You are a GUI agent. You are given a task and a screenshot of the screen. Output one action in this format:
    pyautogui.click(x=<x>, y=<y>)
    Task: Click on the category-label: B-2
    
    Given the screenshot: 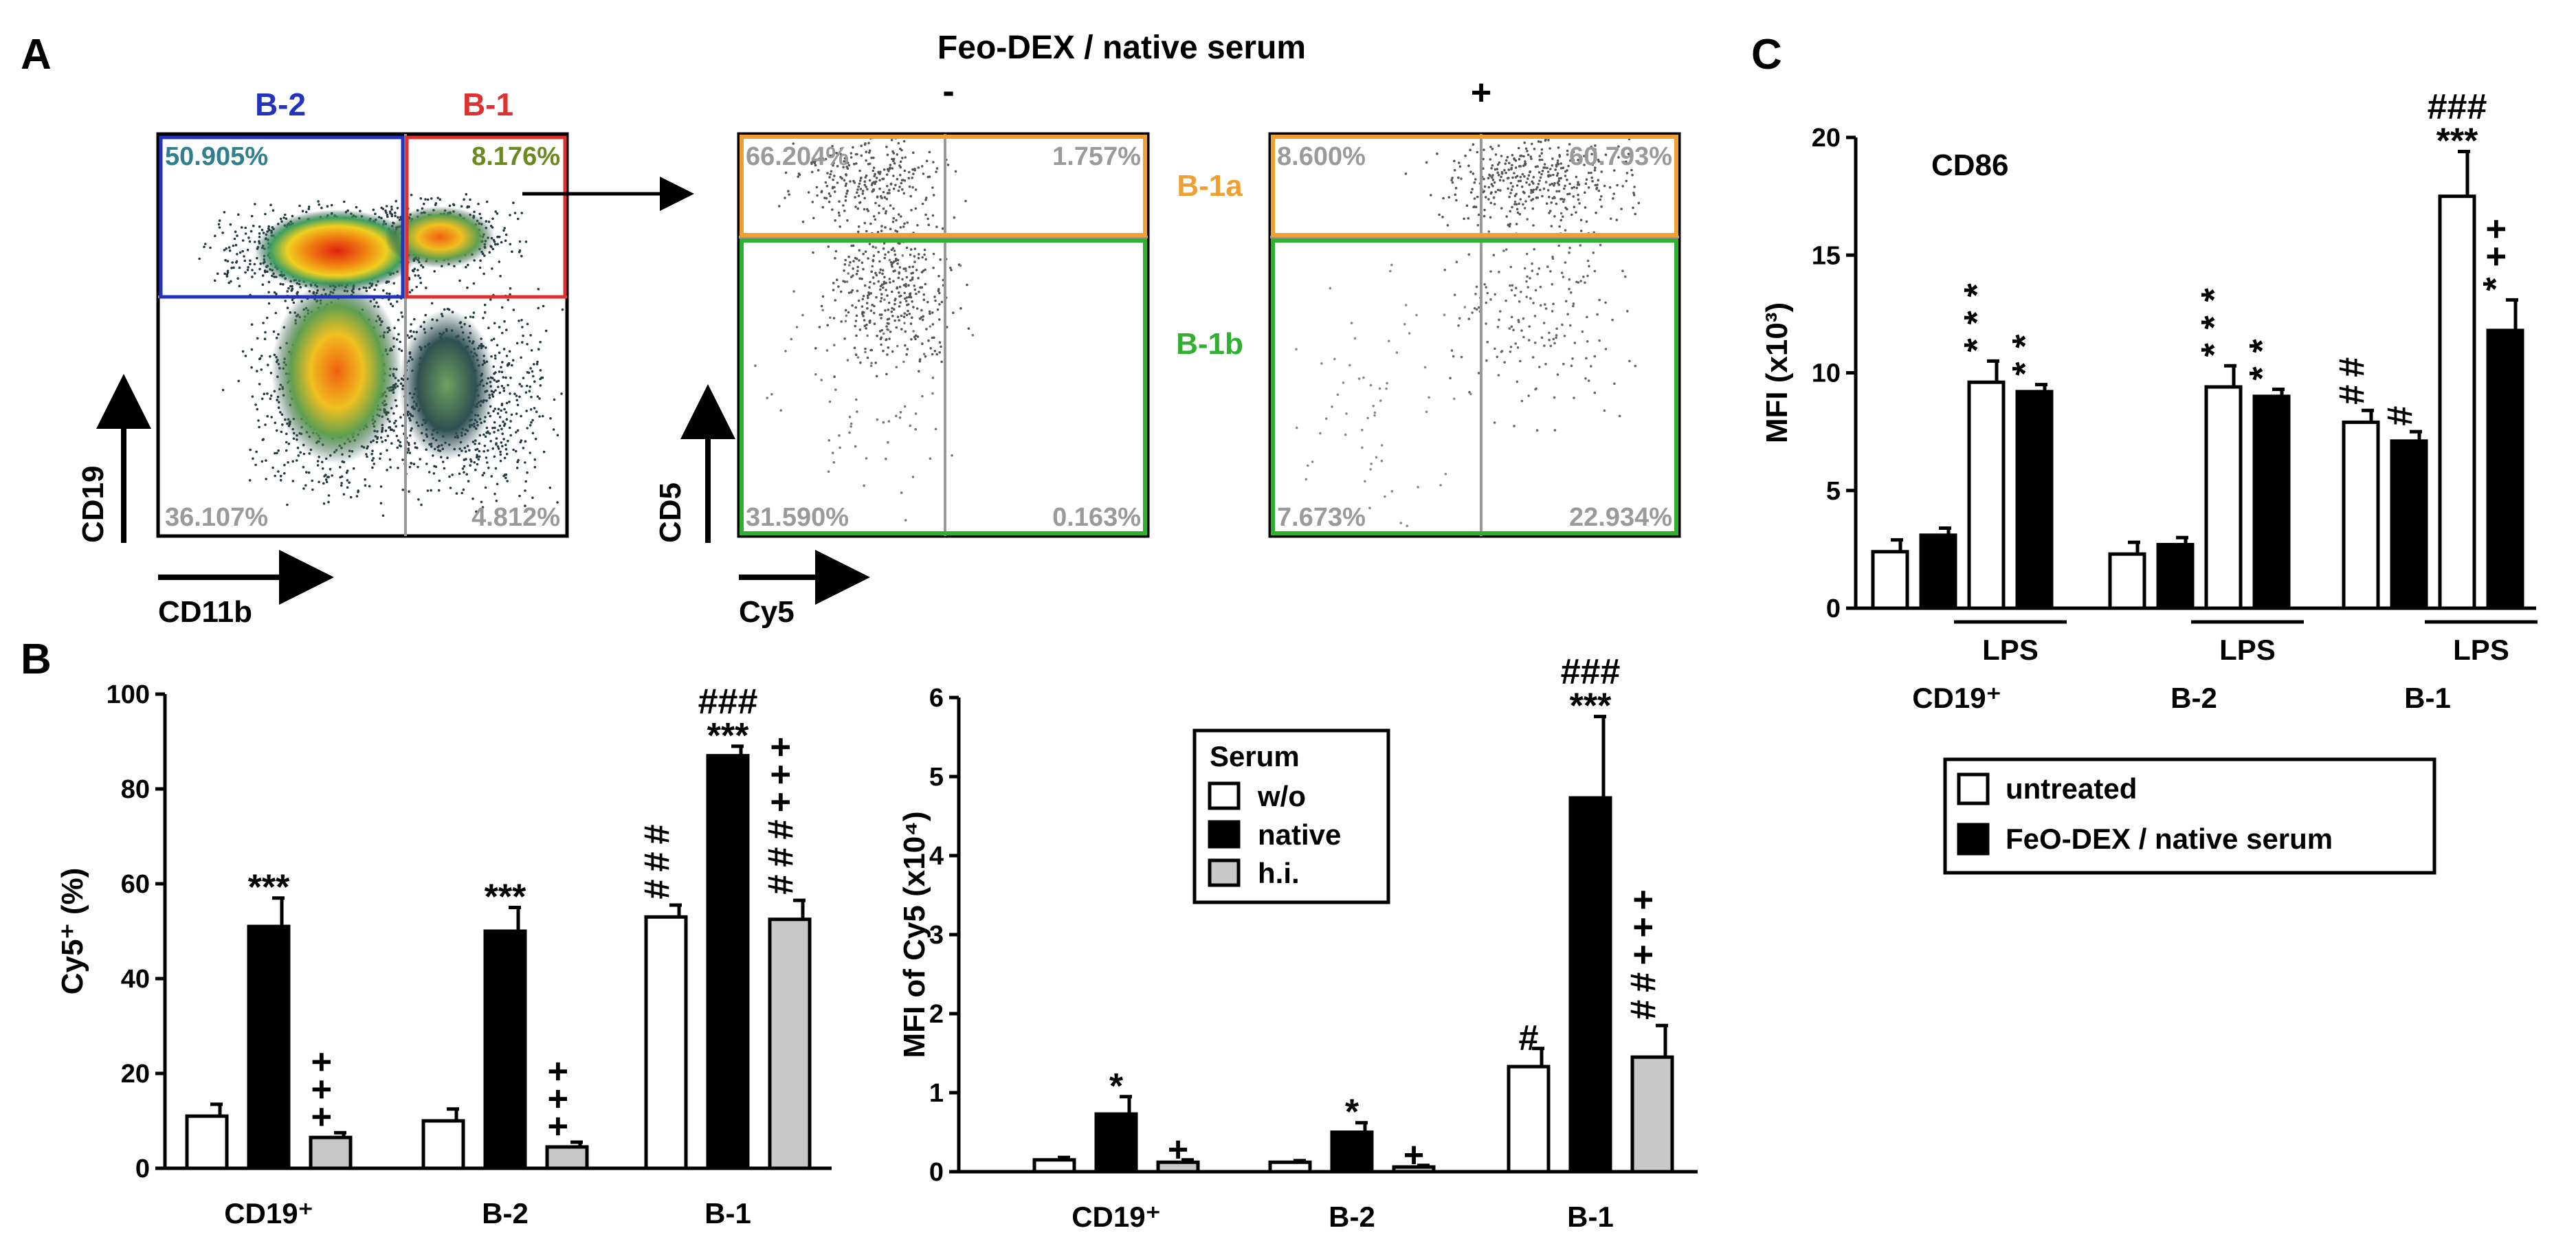 What is the action you would take?
    pyautogui.click(x=505, y=1213)
    